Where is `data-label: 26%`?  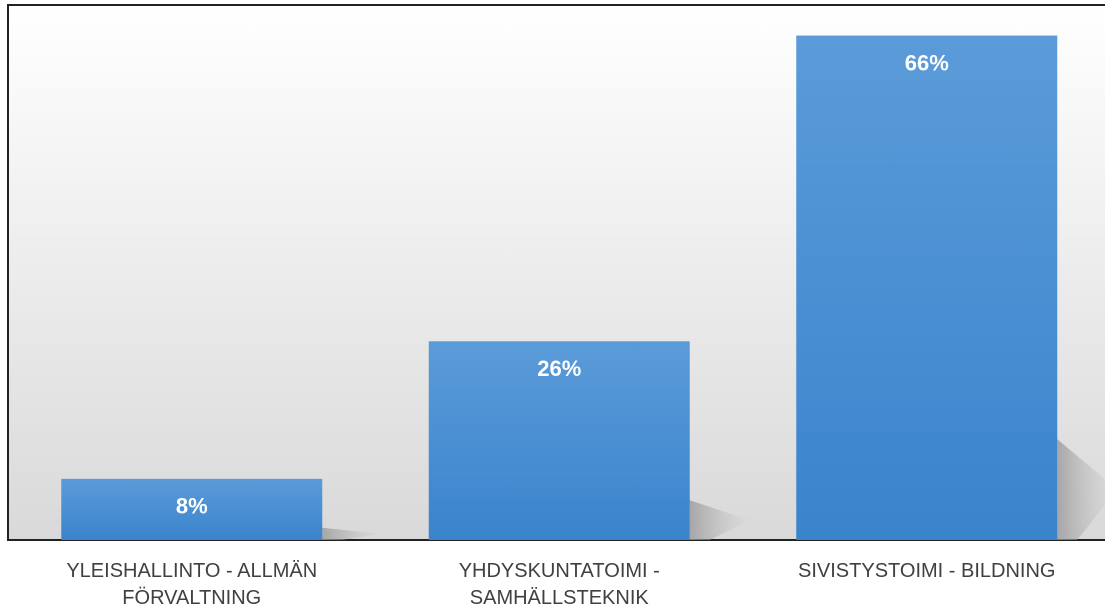 data-label: 26% is located at coordinates (559, 368).